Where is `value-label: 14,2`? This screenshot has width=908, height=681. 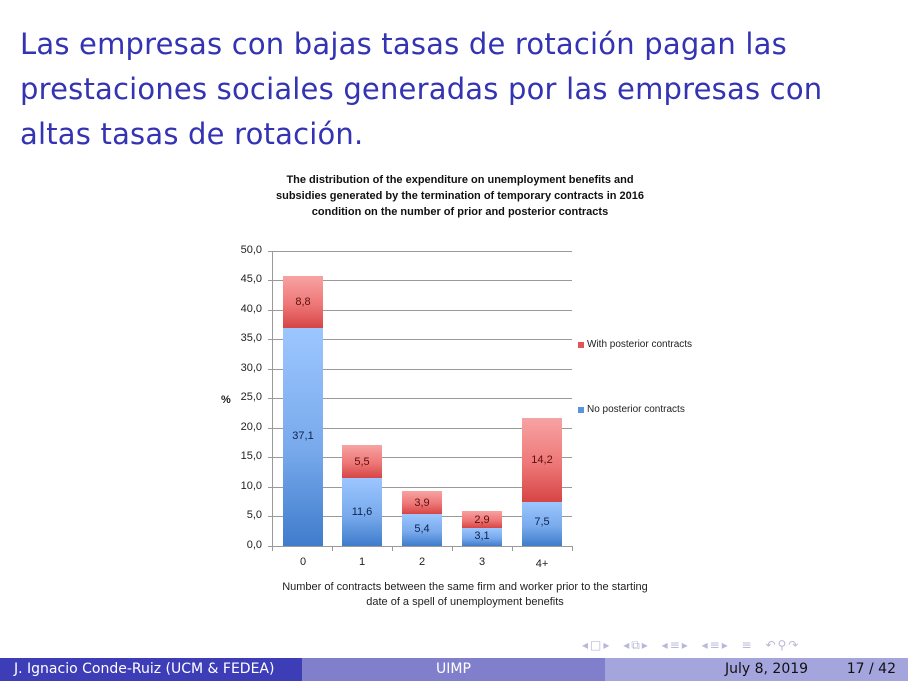
value-label: 14,2 is located at coordinates (542, 460).